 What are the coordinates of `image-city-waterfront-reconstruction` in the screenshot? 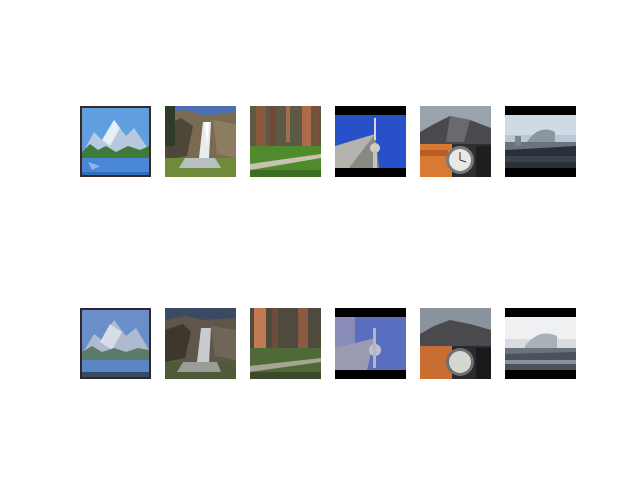 It's located at (540, 343).